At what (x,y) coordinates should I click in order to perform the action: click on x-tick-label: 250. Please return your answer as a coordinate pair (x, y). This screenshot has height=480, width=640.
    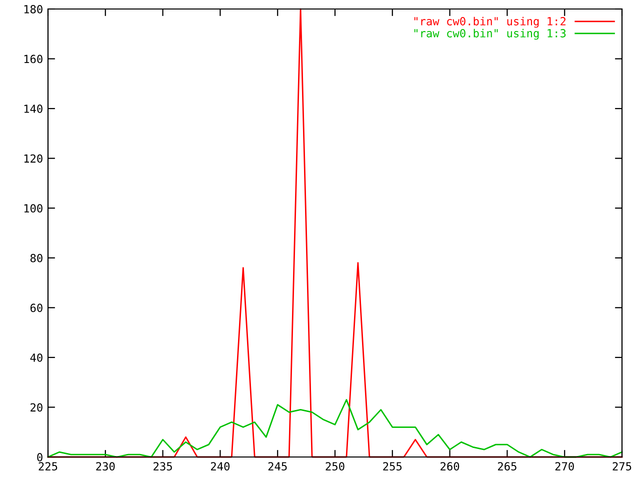
    Looking at the image, I should click on (335, 466).